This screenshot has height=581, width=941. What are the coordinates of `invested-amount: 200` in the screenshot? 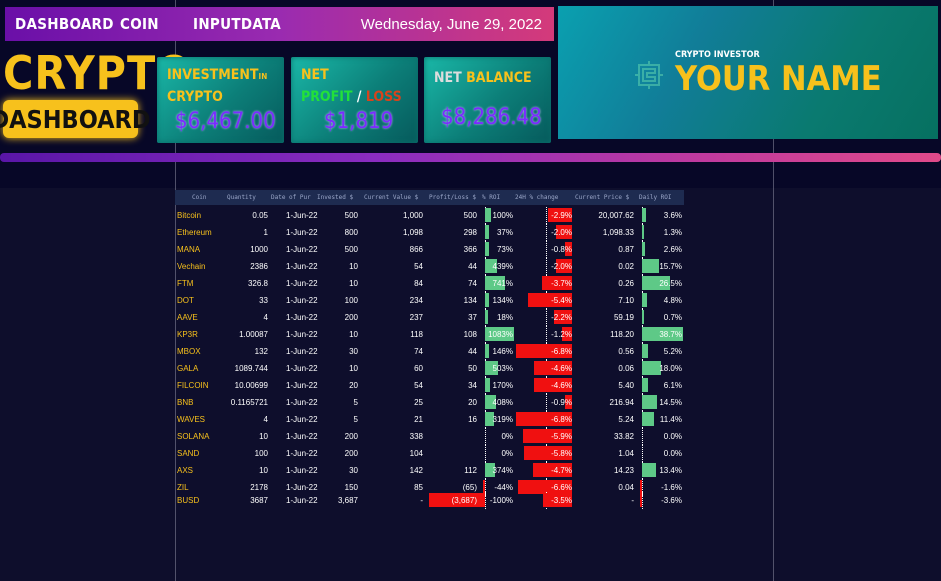 It's located at (351, 453).